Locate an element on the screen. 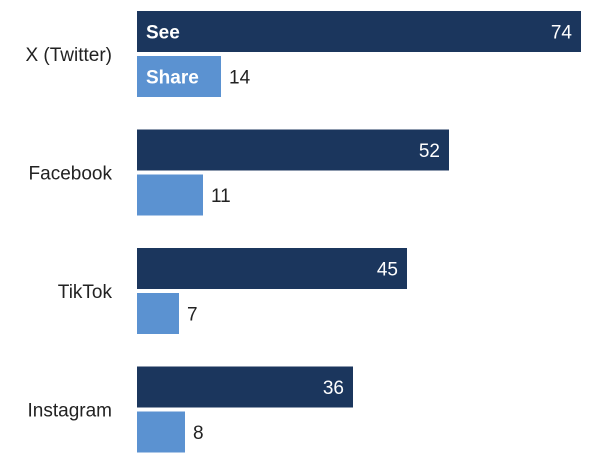 This screenshot has height=455, width=589. category-label-instagram: Instagram is located at coordinates (70, 411).